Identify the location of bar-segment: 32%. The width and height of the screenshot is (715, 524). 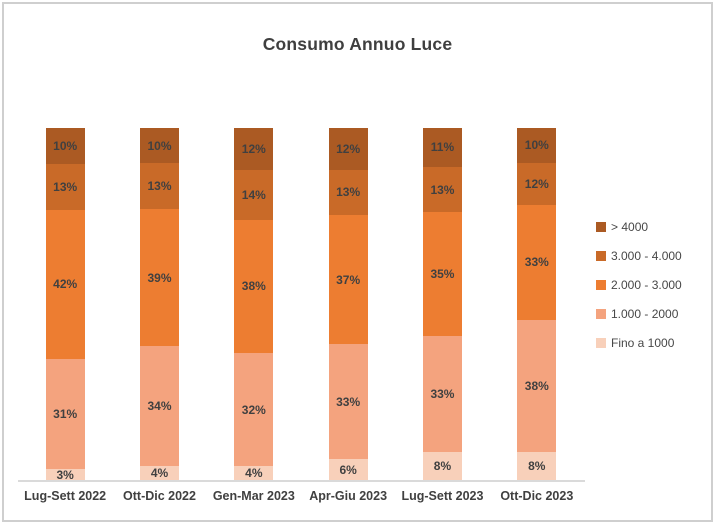
(254, 409).